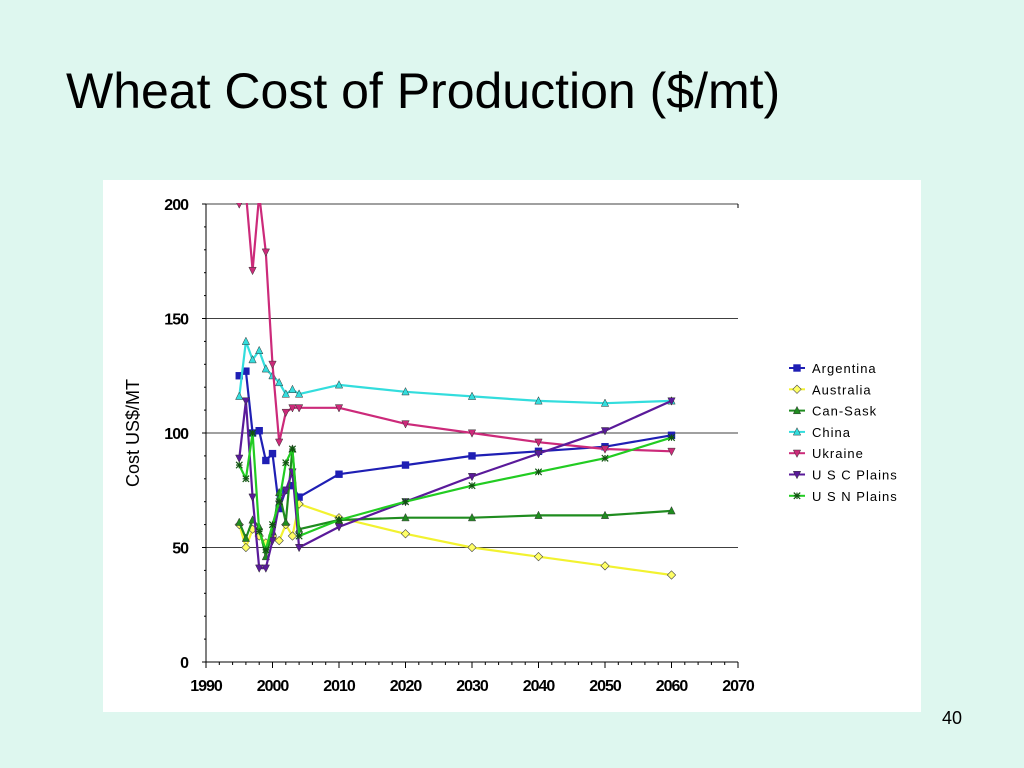  Describe the element at coordinates (133, 433) in the screenshot. I see `y-axis-title: Cost US$/MT` at that location.